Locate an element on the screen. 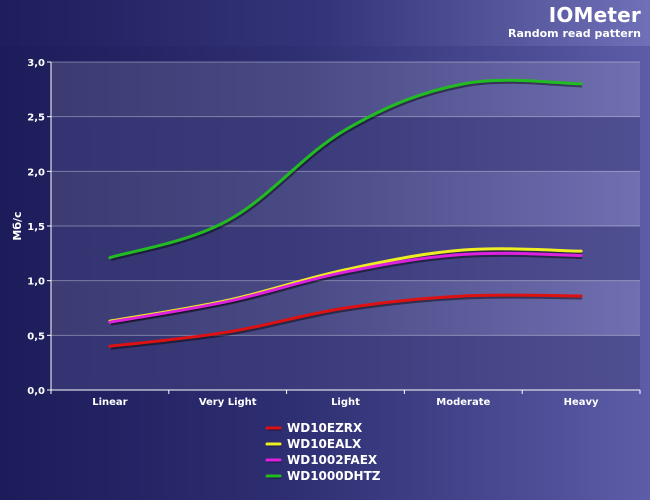 The height and width of the screenshot is (500, 650). y-tick-label: 2,5 is located at coordinates (36, 118).